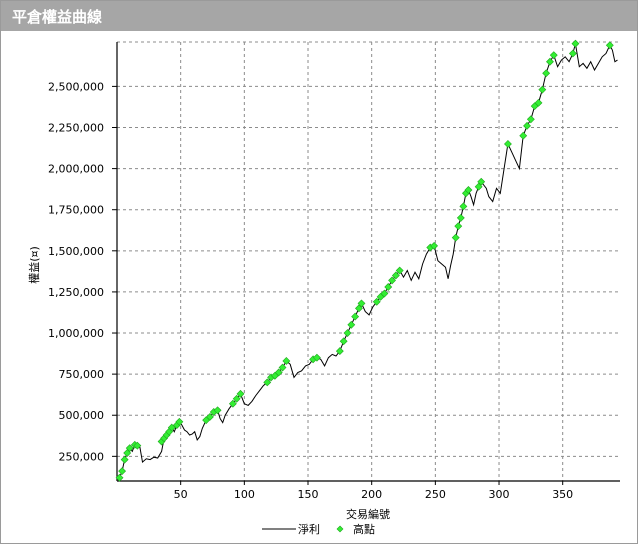  I want to click on x-tick-label: 350, so click(562, 494).